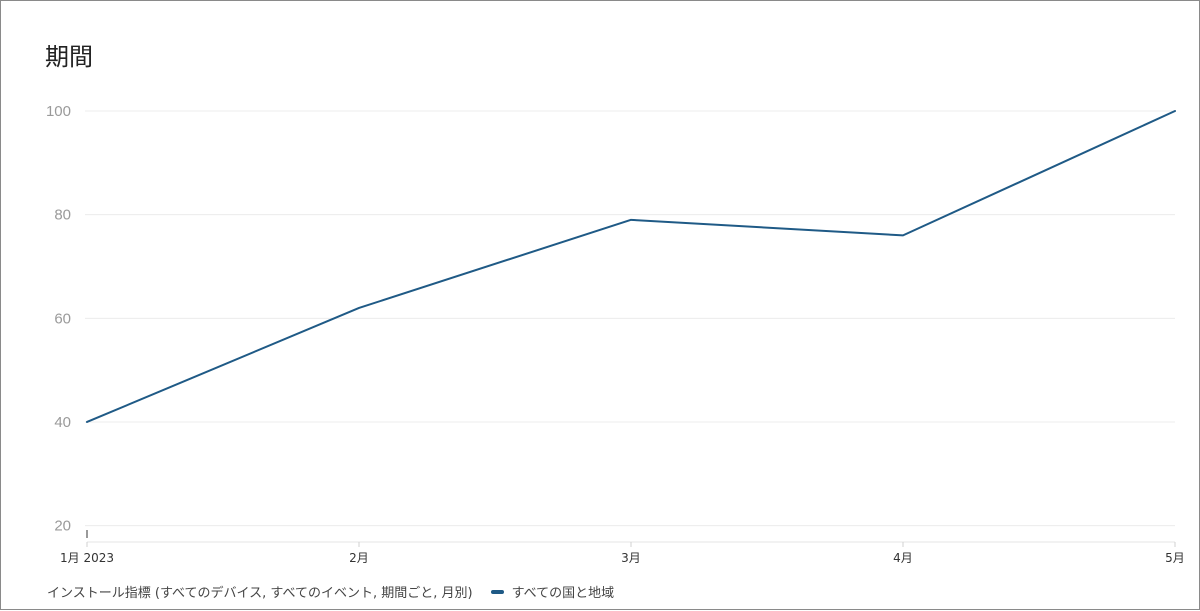 The width and height of the screenshot is (1200, 611). What do you see at coordinates (62, 215) in the screenshot?
I see `y-tick-label-80: 80` at bounding box center [62, 215].